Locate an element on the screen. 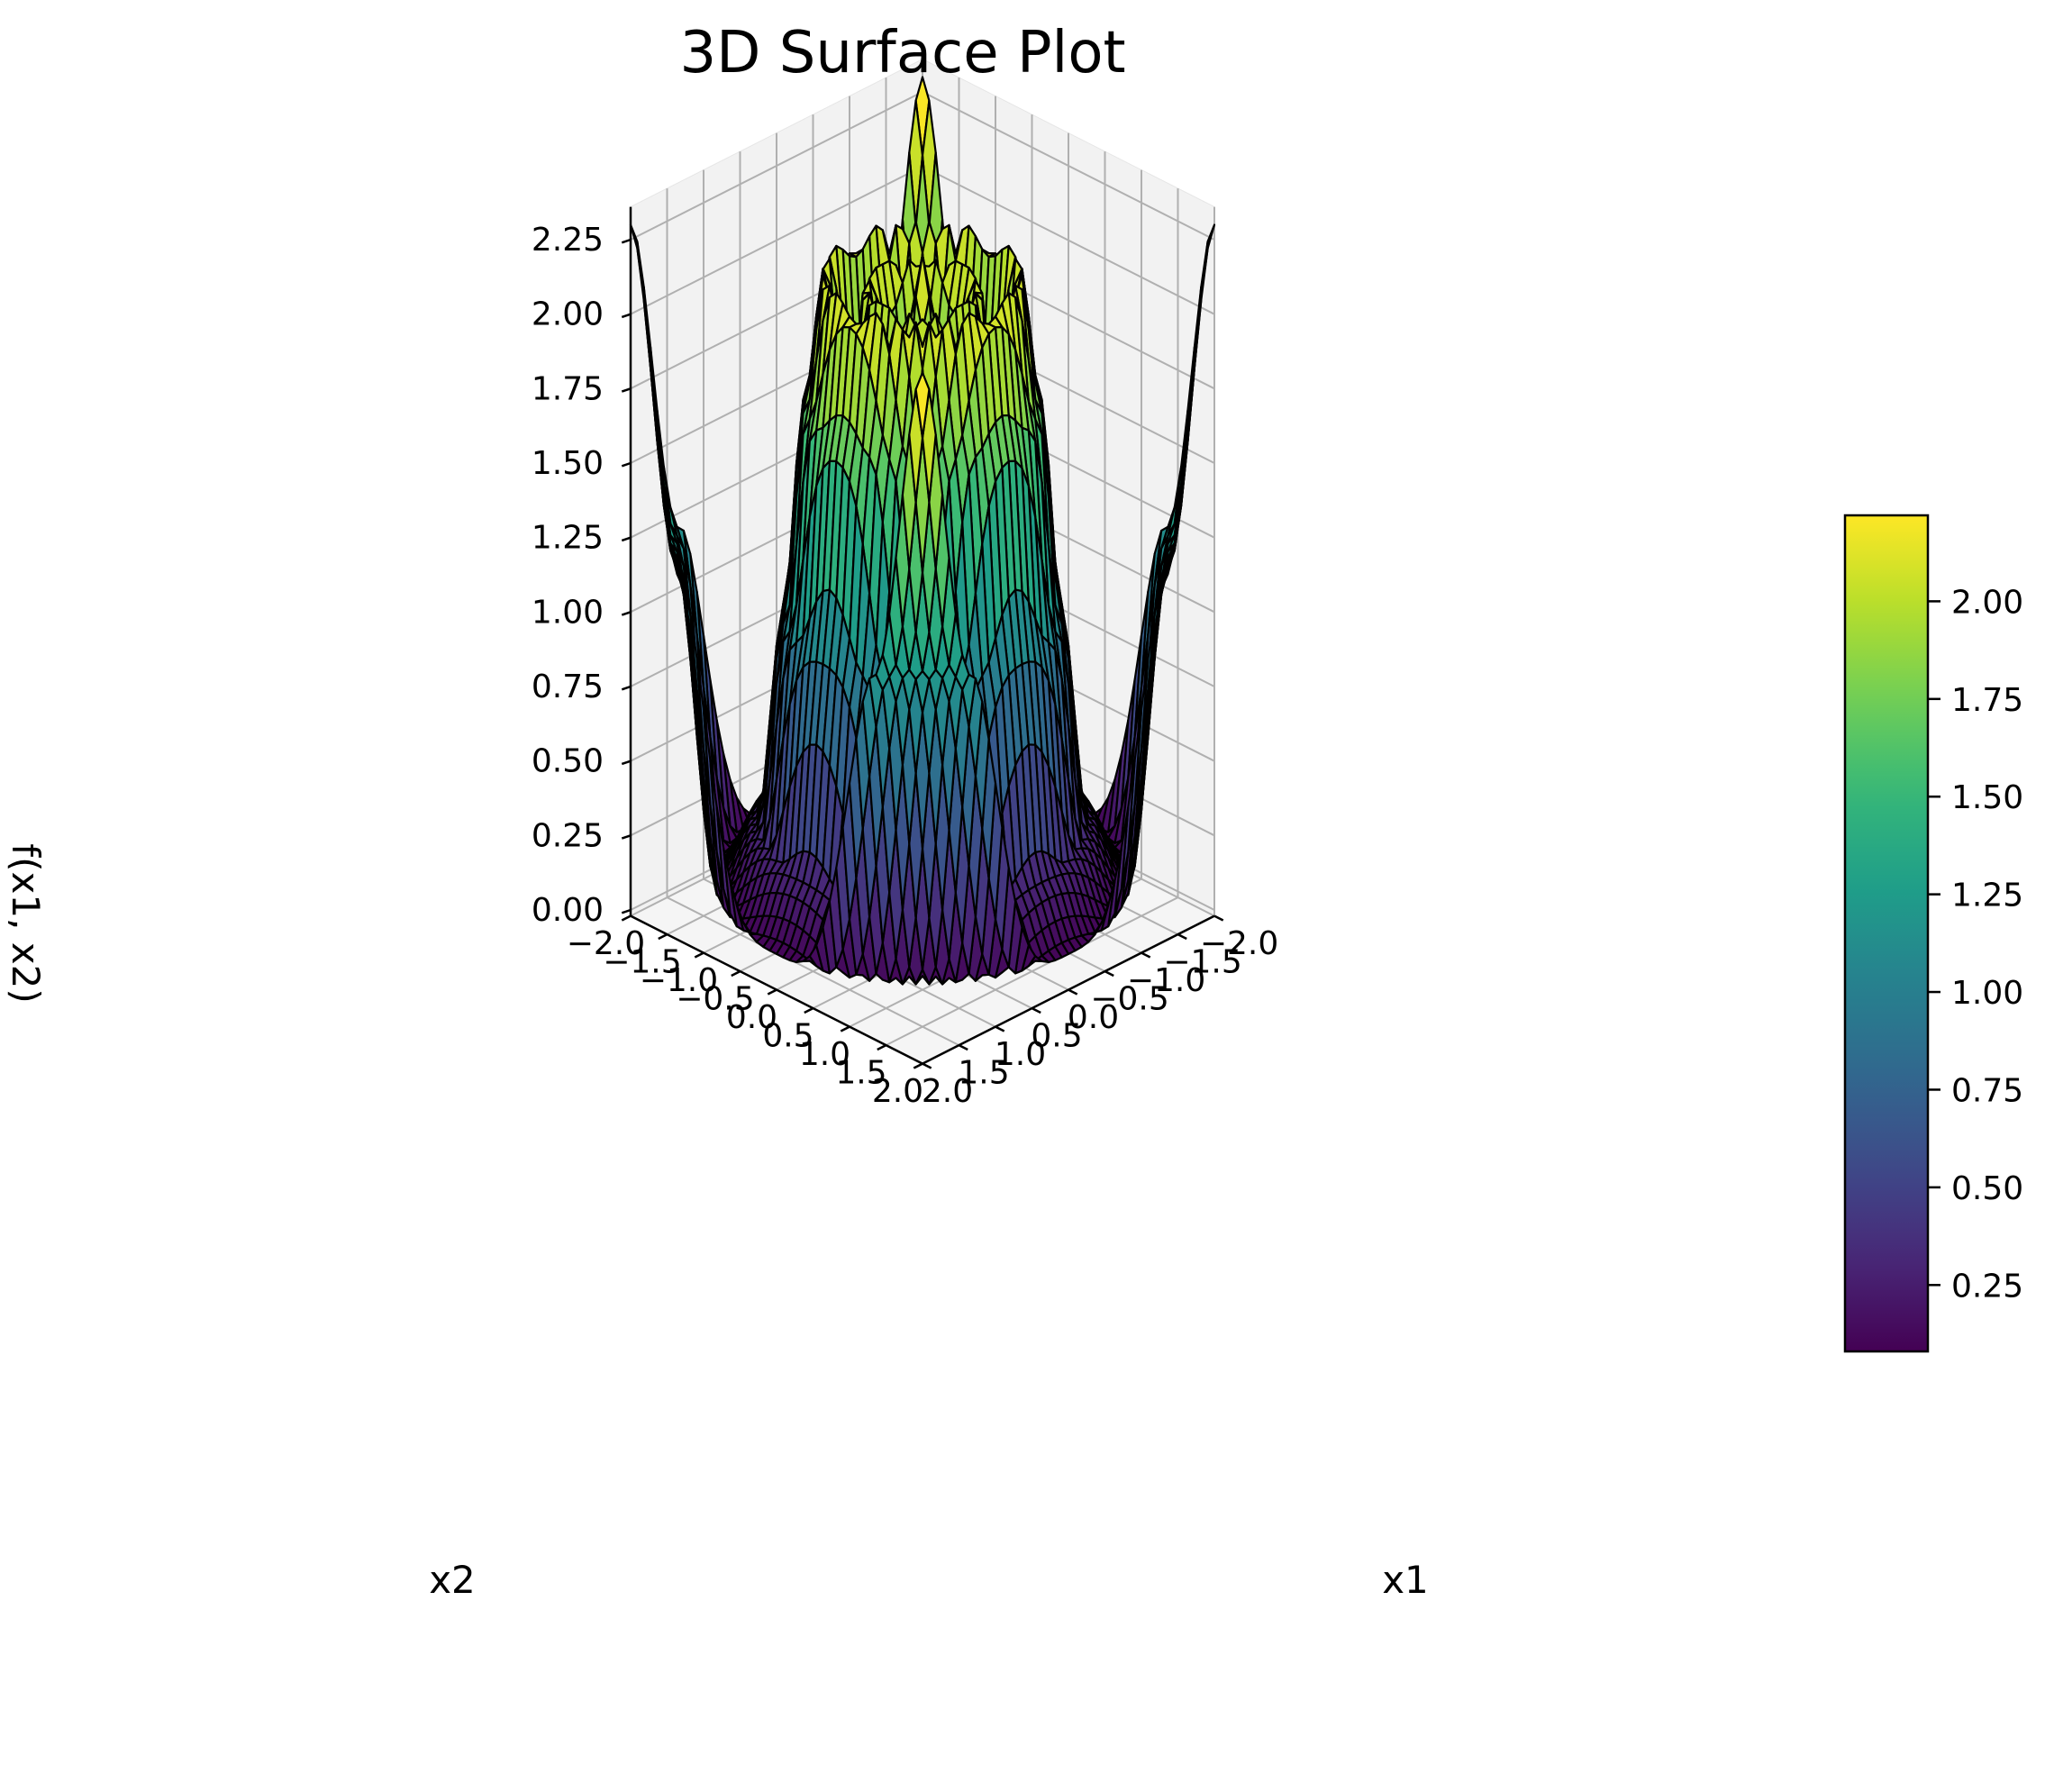  x1-tick-label: −1.0 is located at coordinates (1166, 981).